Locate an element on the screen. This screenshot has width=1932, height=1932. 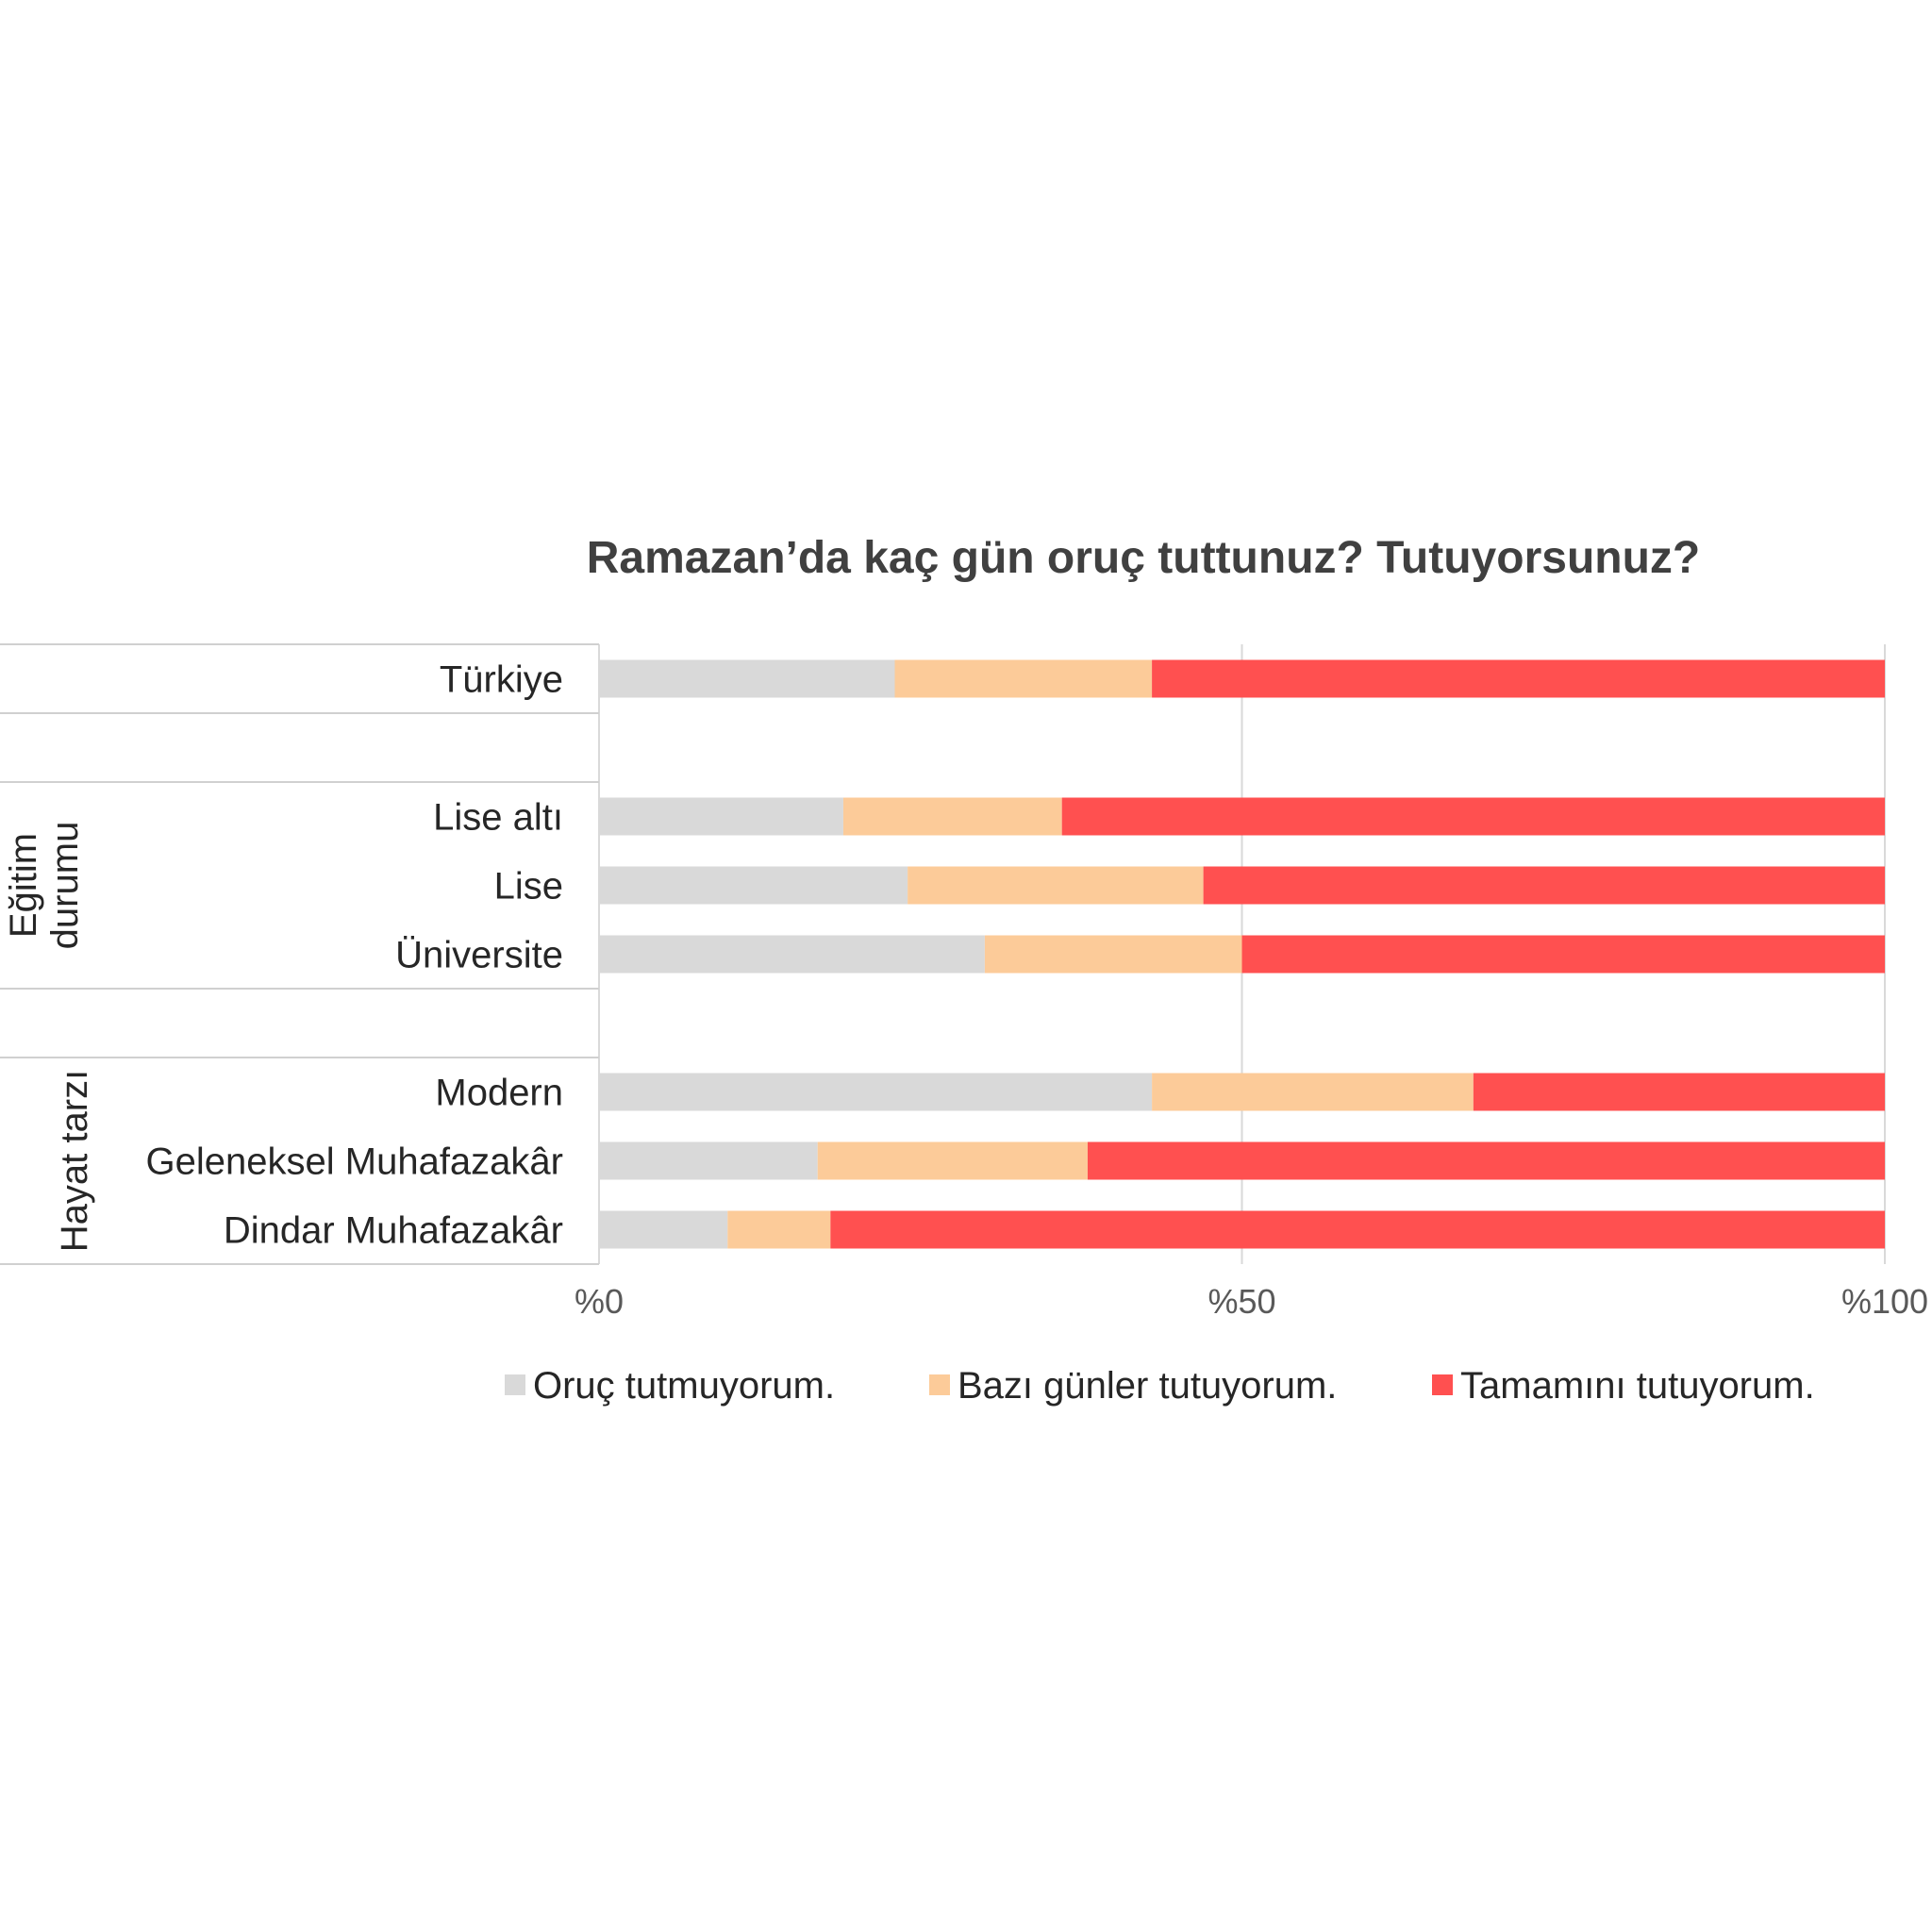
category-label: Üniversite is located at coordinates (479, 956).